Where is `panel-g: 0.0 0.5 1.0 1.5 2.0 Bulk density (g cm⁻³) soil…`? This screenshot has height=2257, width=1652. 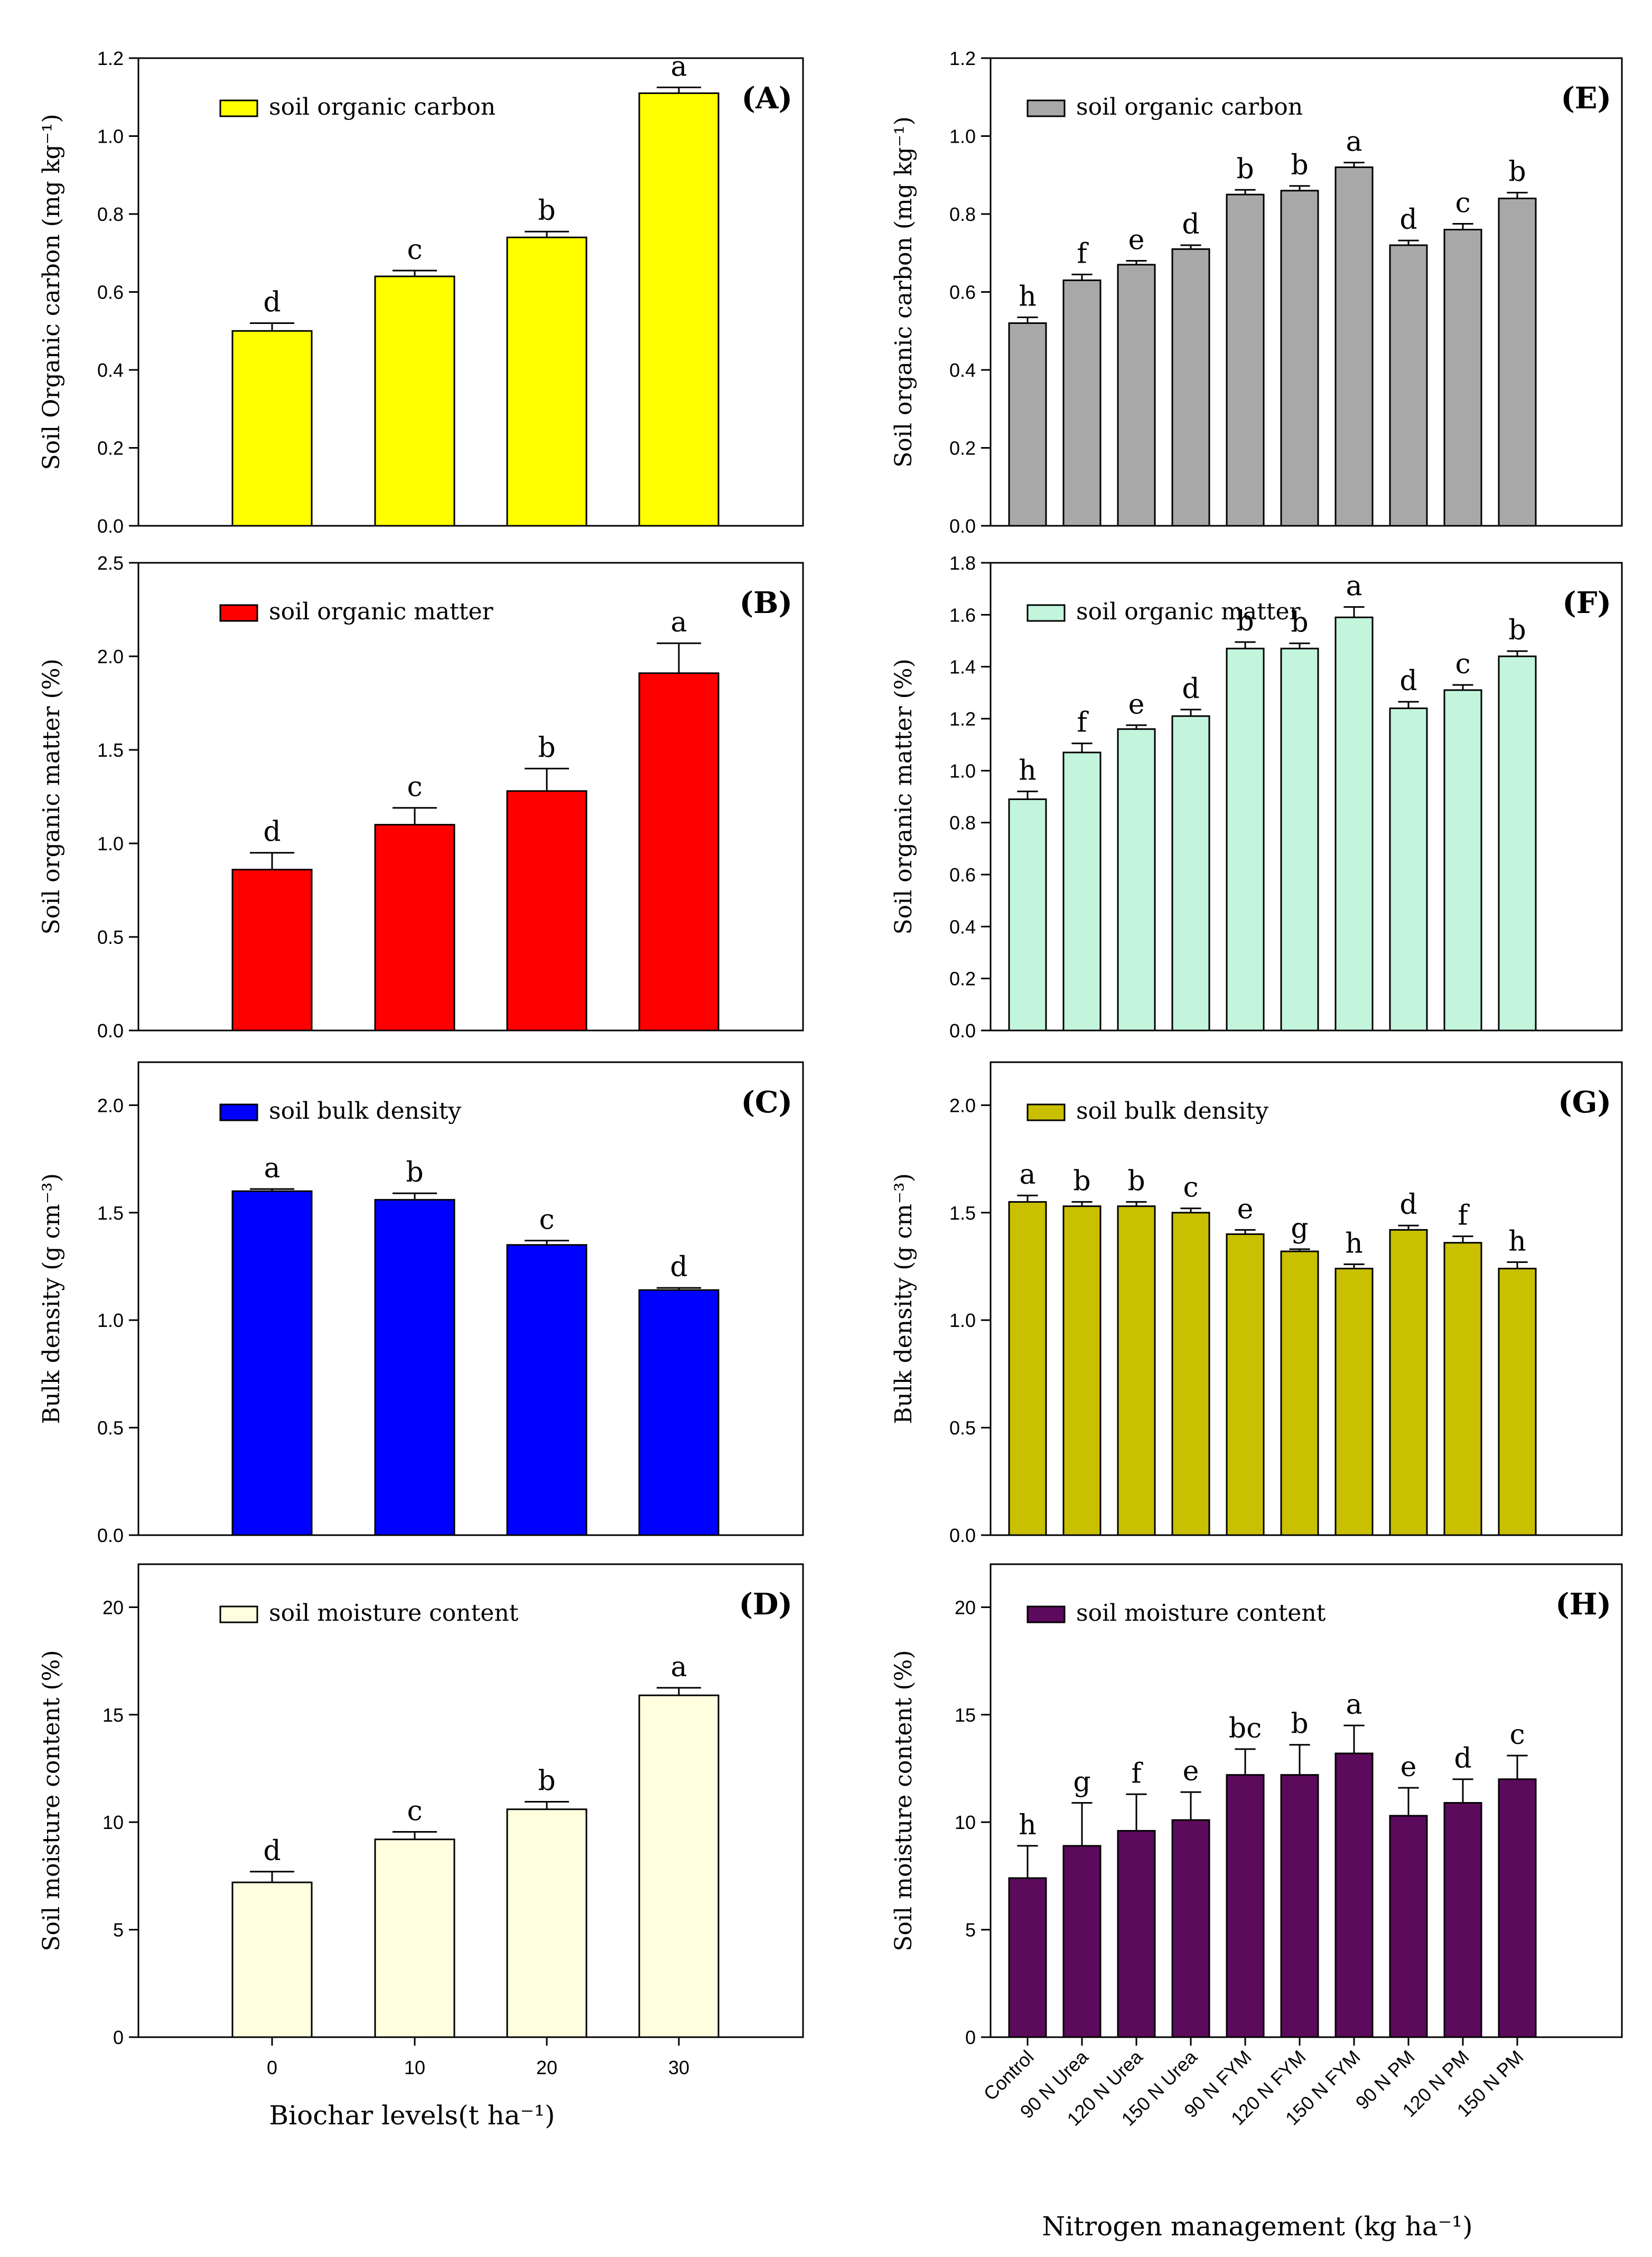
panel-g: 0.0 0.5 1.0 1.5 2.0 Bulk density (g cm⁻³) soil… is located at coordinates (1256, 1303).